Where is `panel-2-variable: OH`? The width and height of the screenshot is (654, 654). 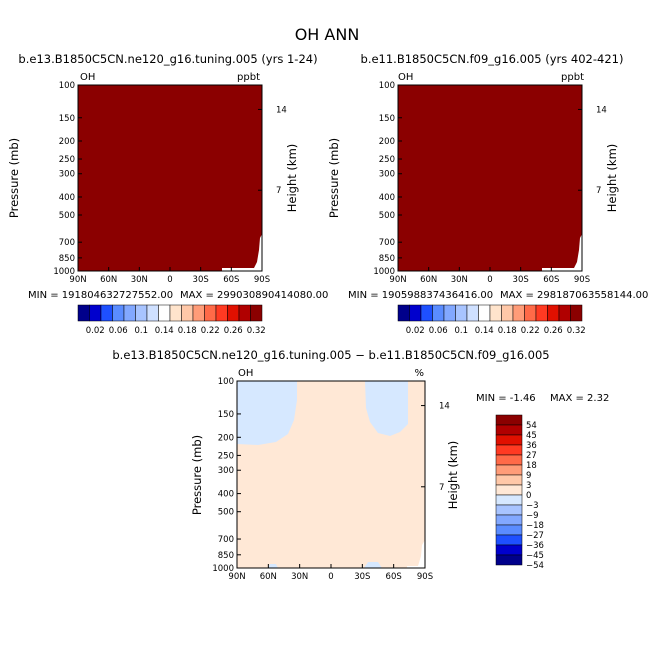 panel-2-variable: OH is located at coordinates (405, 77).